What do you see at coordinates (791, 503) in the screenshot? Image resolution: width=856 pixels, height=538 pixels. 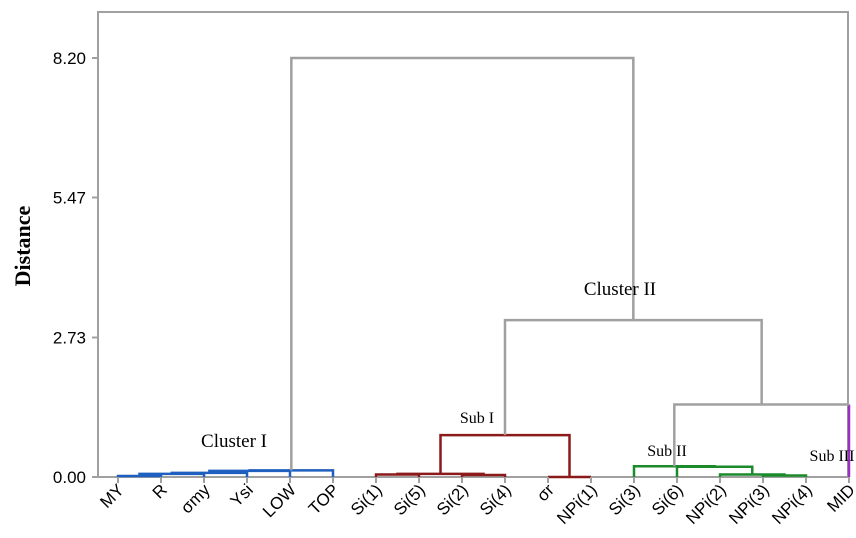 I see `x-tick-label: NPi(4)` at bounding box center [791, 503].